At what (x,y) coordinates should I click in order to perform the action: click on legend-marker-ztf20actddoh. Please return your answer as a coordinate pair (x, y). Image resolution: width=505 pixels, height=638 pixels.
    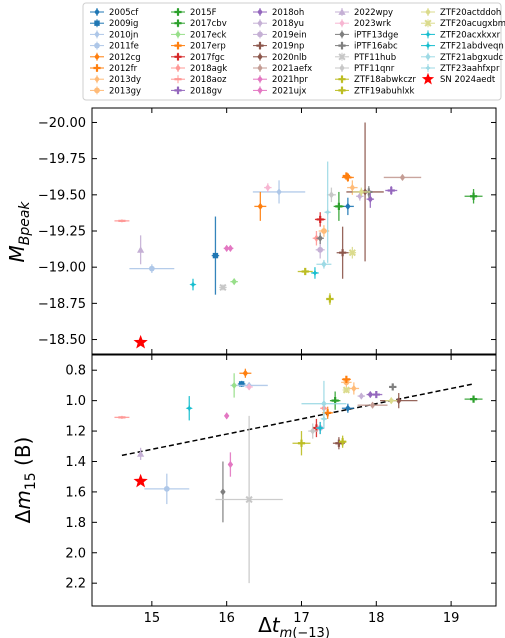
    Looking at the image, I should click on (428, 12).